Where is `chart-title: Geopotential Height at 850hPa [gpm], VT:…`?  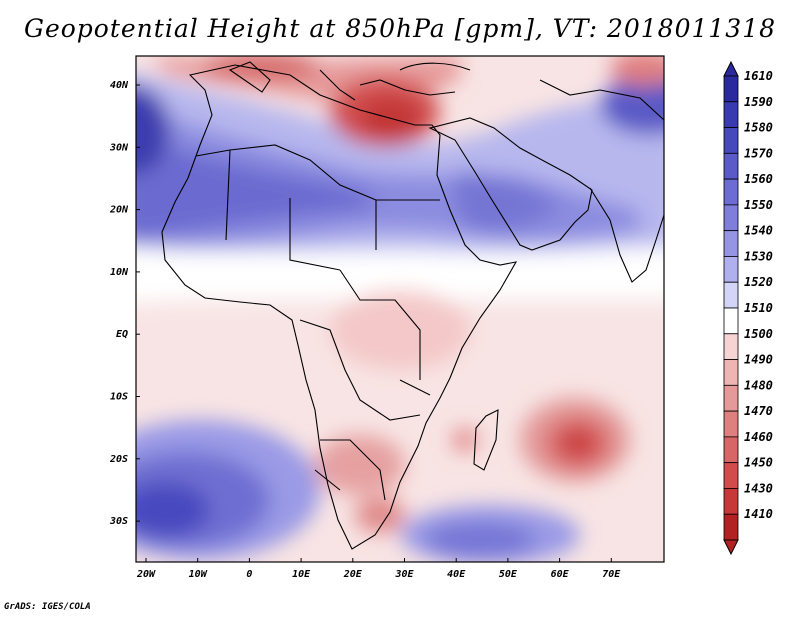 chart-title: Geopotential Height at 850hPa [gpm], VT:… is located at coordinates (400, 28).